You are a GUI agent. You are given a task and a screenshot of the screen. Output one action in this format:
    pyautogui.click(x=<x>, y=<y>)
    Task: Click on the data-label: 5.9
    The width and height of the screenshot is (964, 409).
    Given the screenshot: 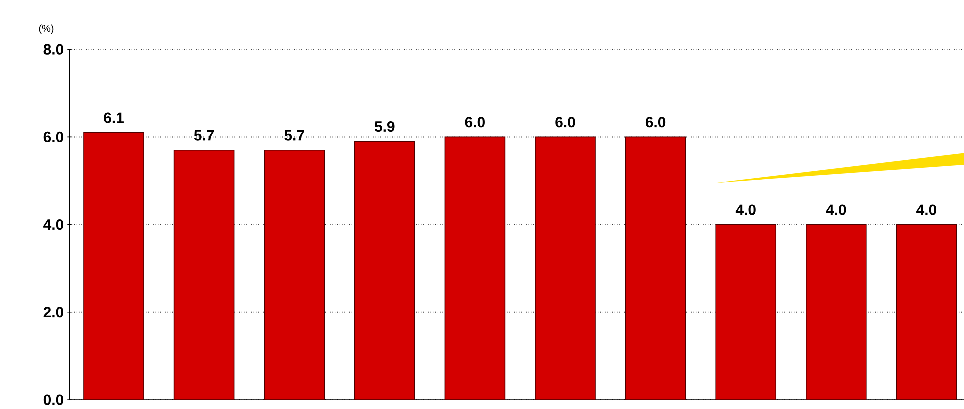 What is the action you would take?
    pyautogui.click(x=384, y=126)
    